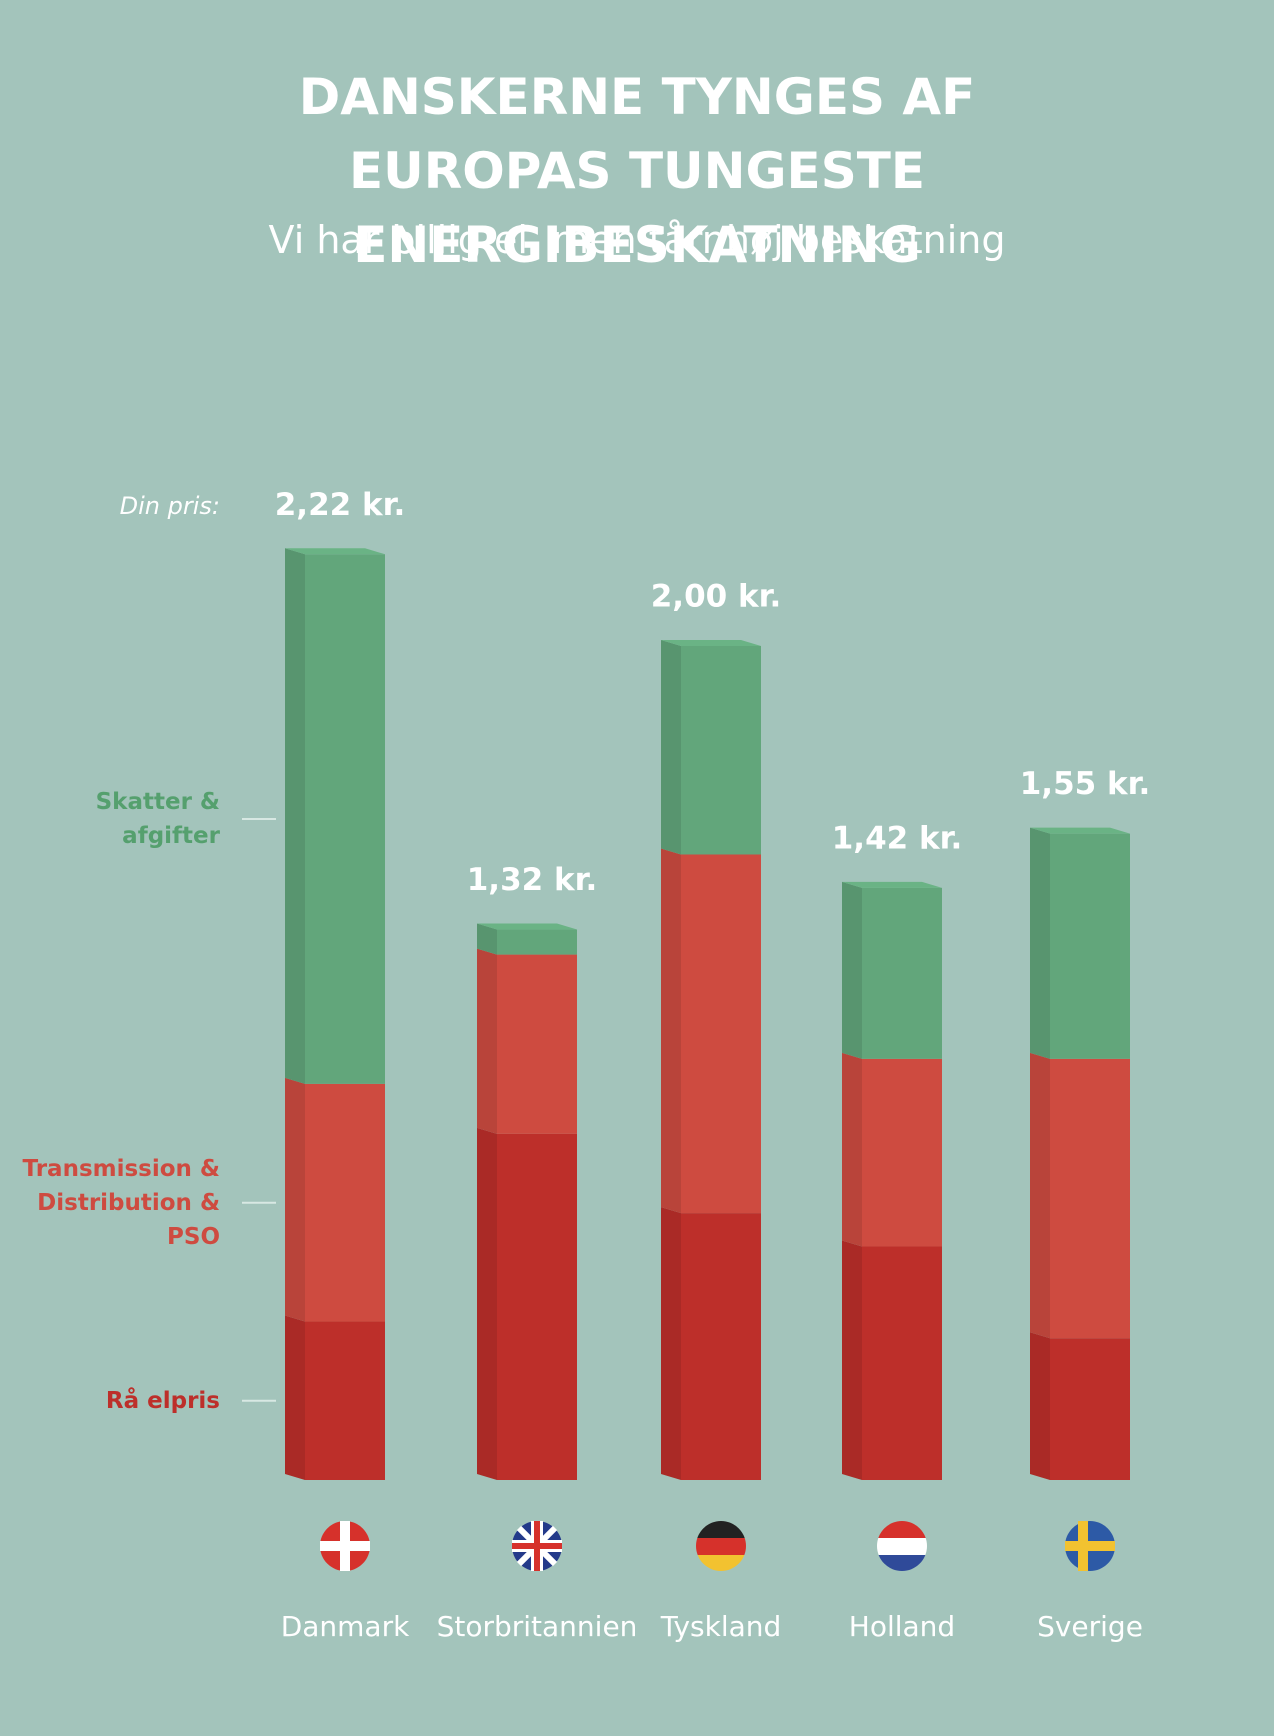 The height and width of the screenshot is (1736, 1274). What do you see at coordinates (345, 1626) in the screenshot?
I see `category-label: Danmark` at bounding box center [345, 1626].